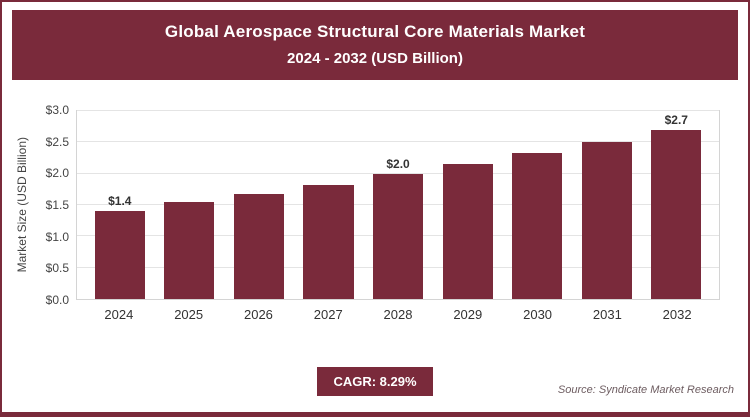 Image resolution: width=750 pixels, height=417 pixels. Describe the element at coordinates (375, 58) in the screenshot. I see `chart-title-line2: 2024 - 2032 (USD Billion)` at that location.